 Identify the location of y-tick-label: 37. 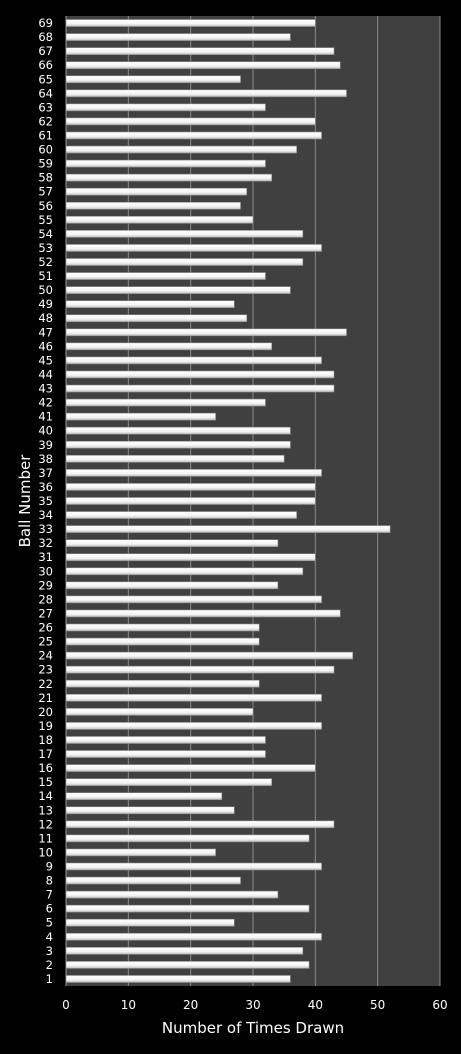
(45, 473).